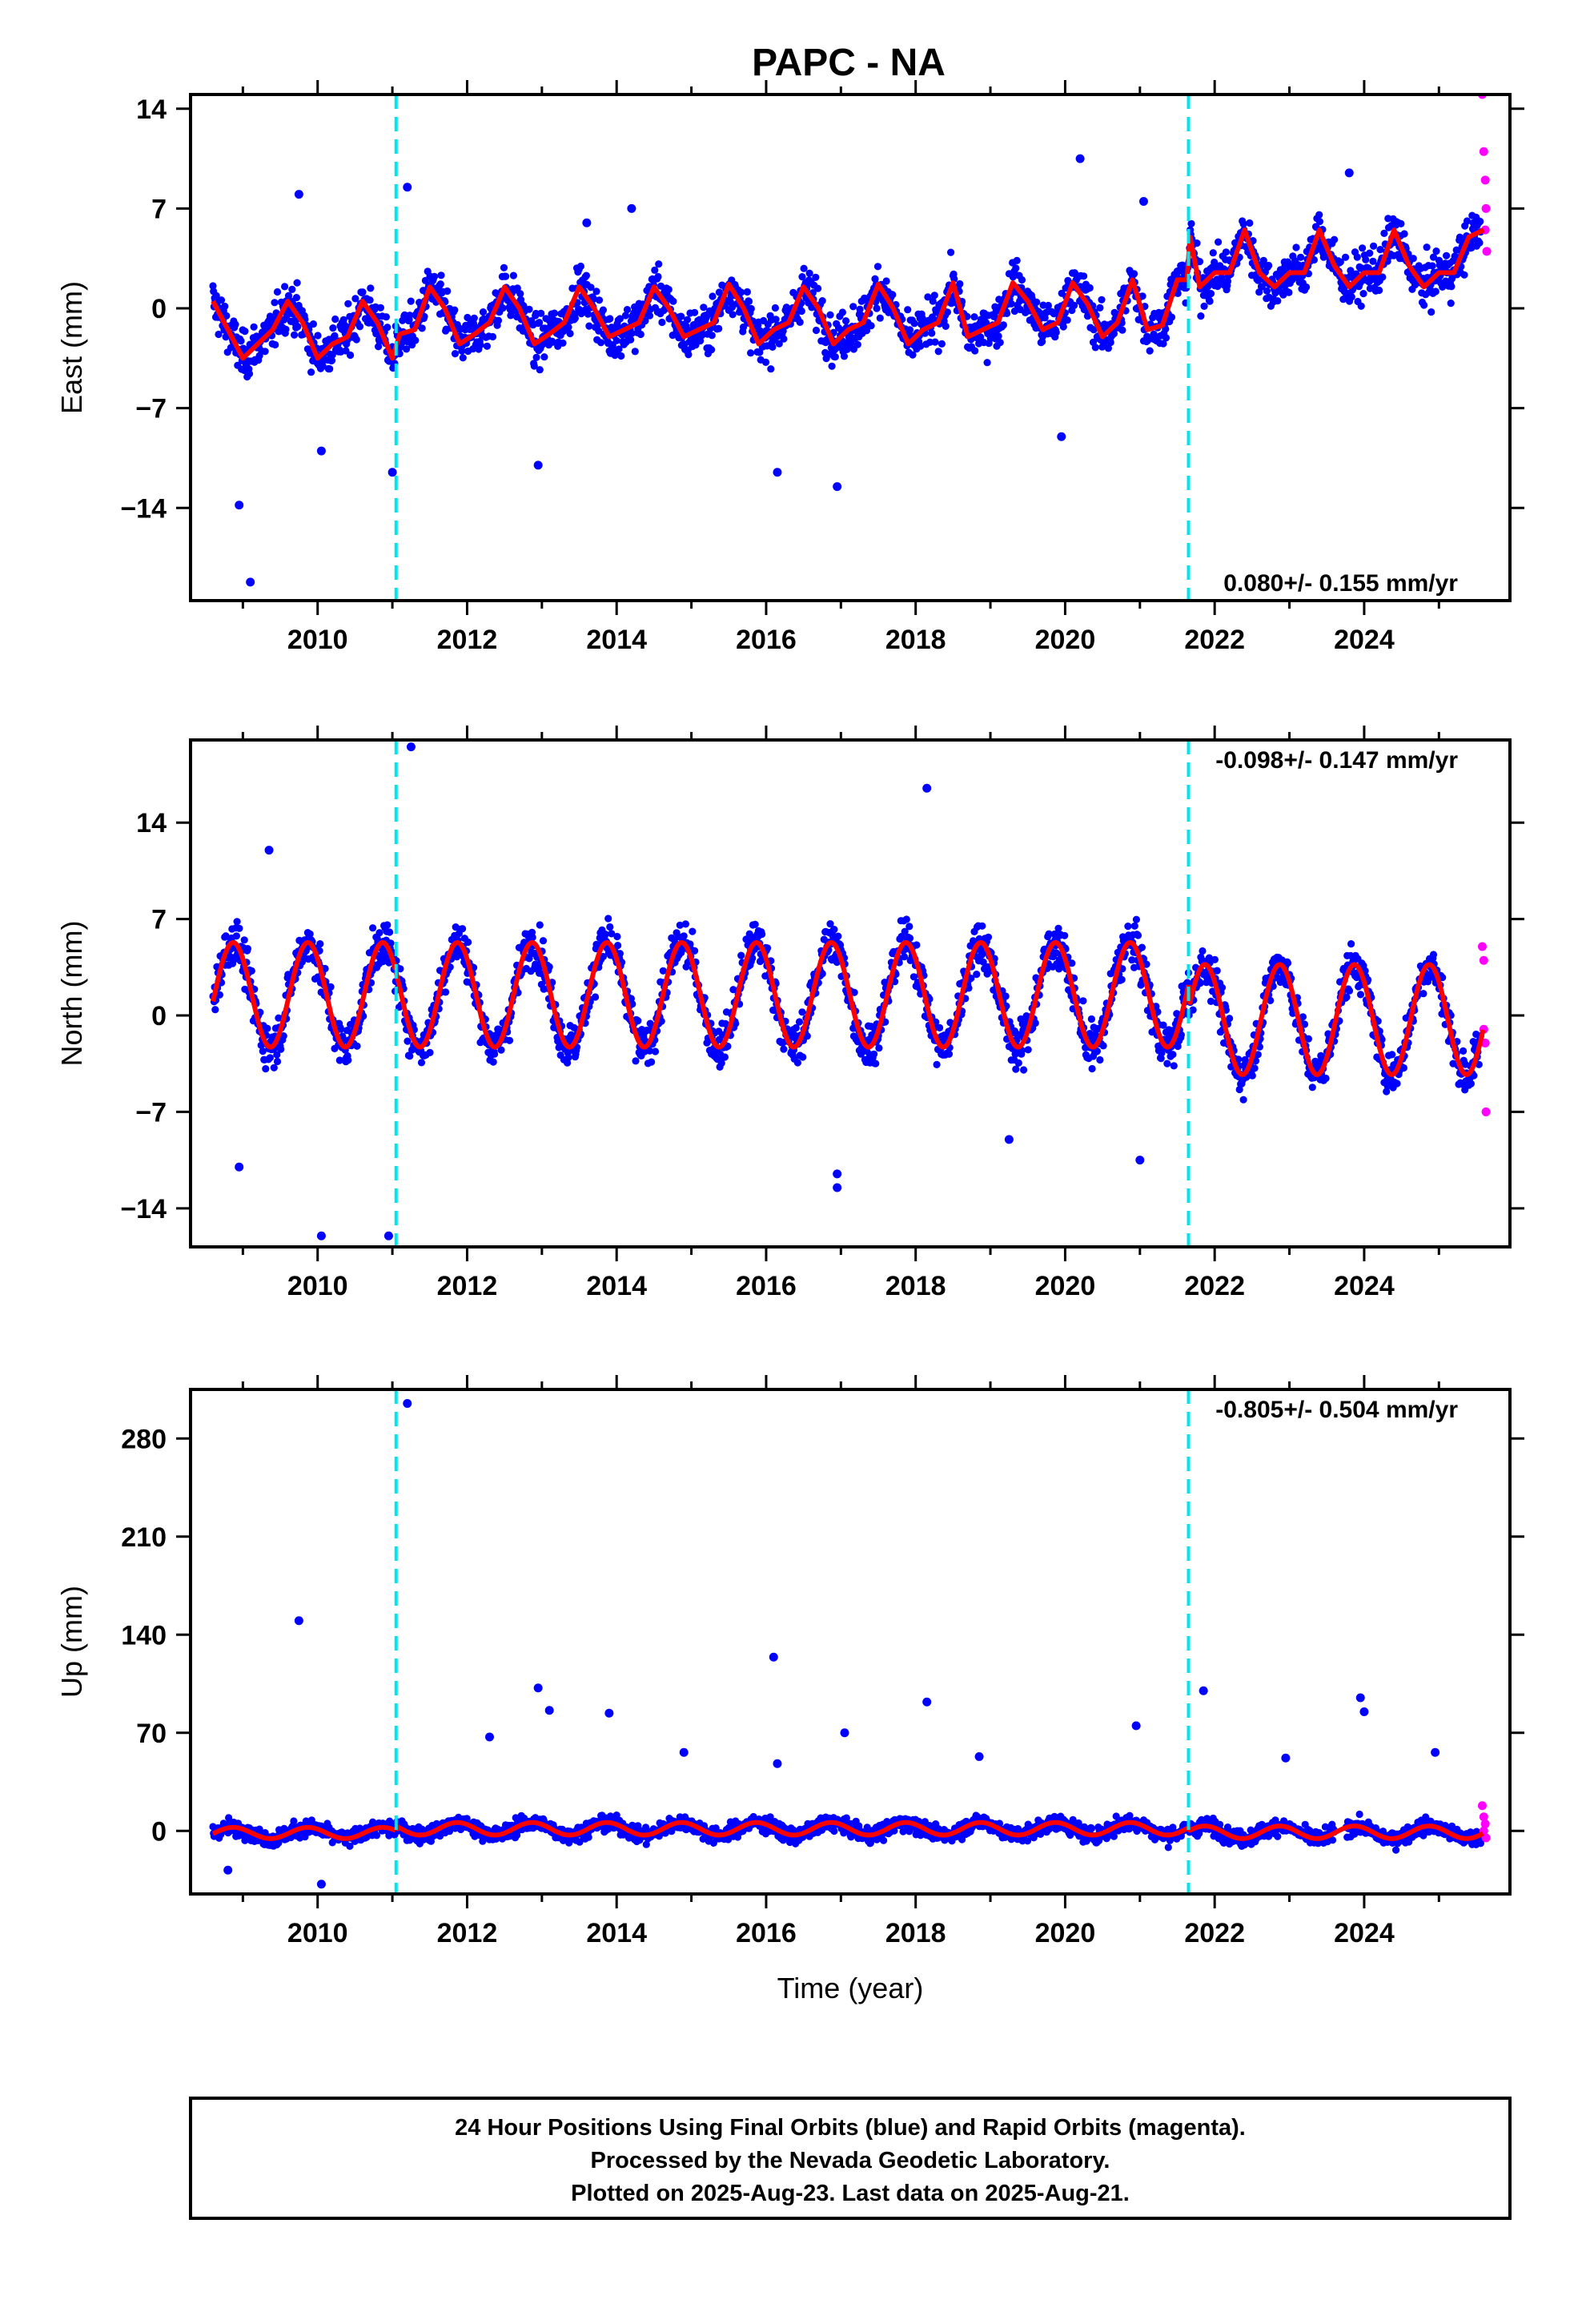  I want to click on y-tick-label: 14, so click(151, 823).